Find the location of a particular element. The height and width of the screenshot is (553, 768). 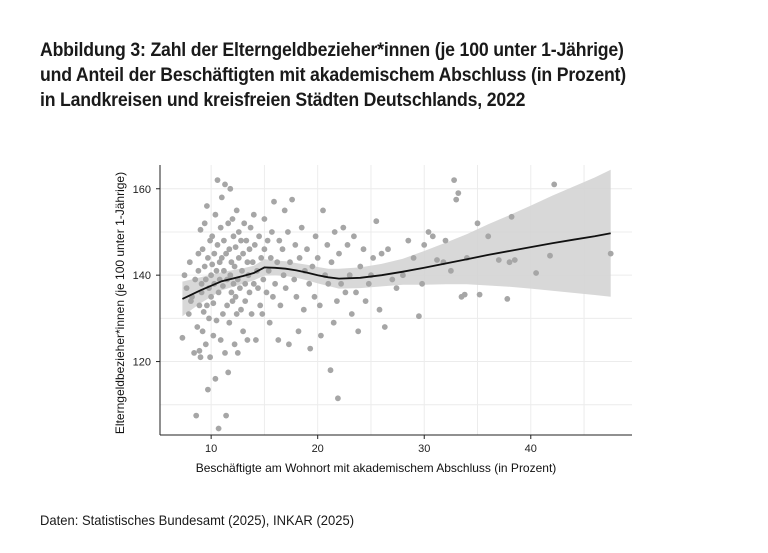

x-tick-label: 30 is located at coordinates (424, 449).